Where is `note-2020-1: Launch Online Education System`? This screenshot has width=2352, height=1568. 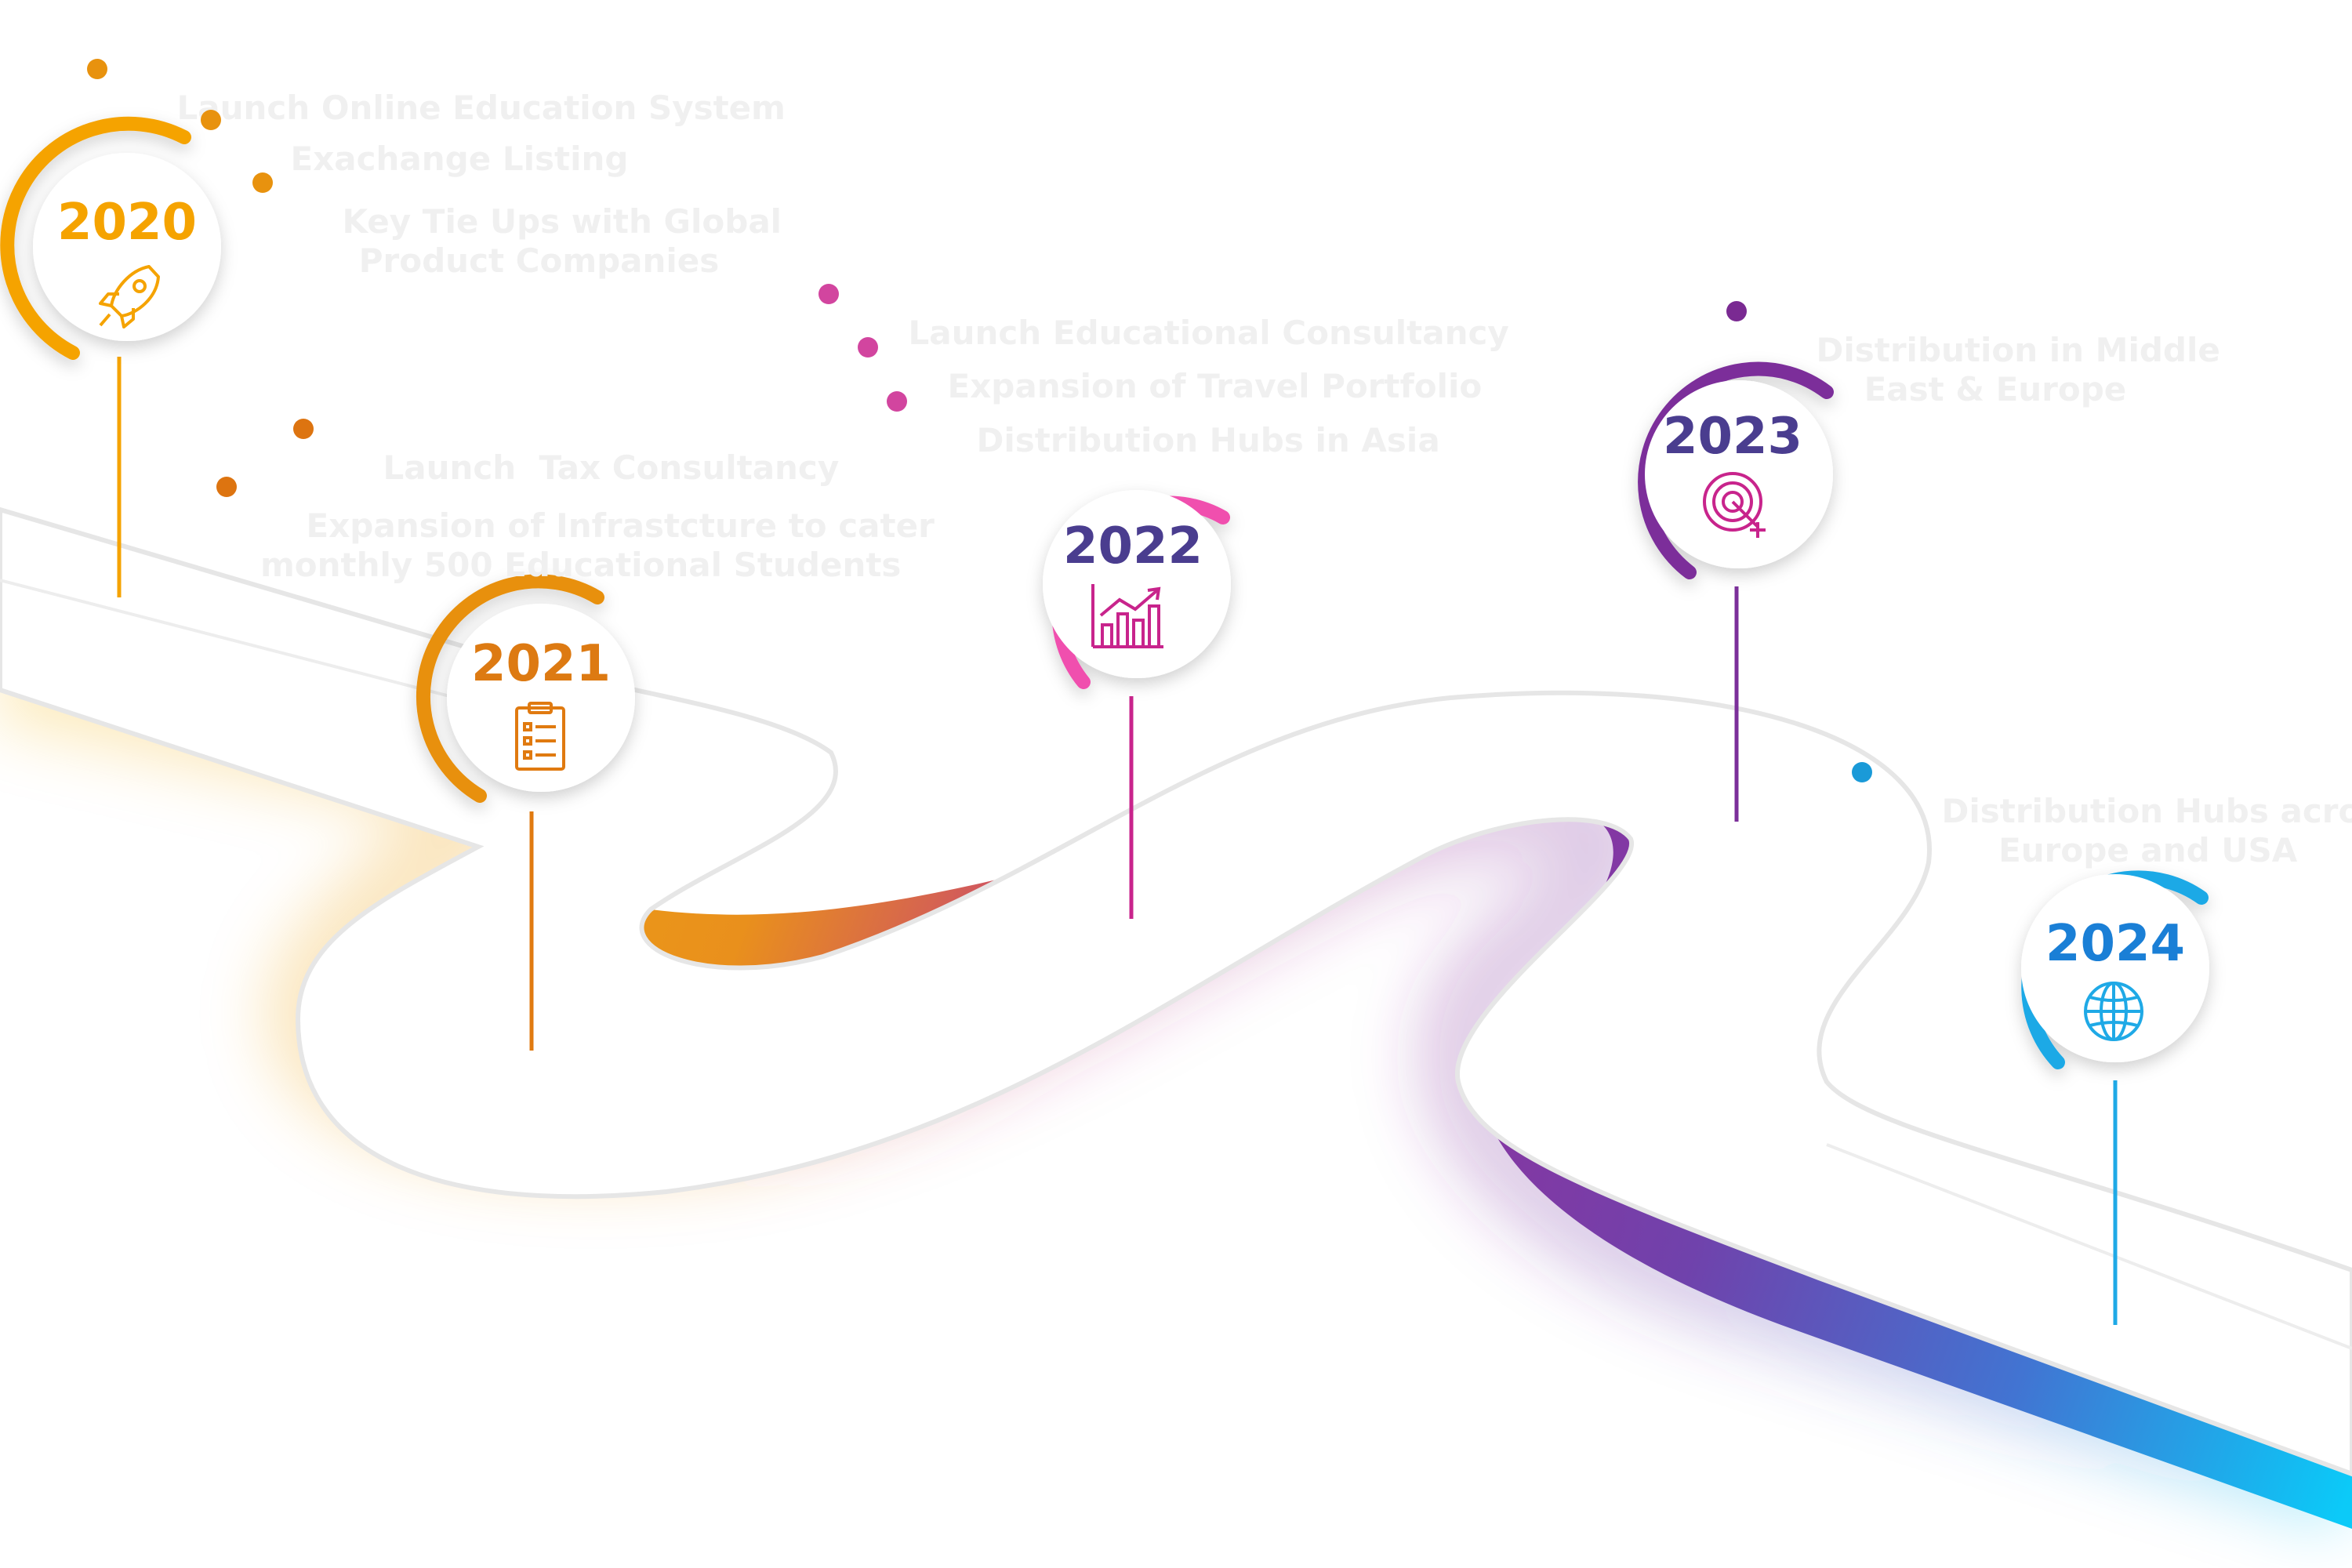
note-2020-1: Launch Online Education System is located at coordinates (436, 108).